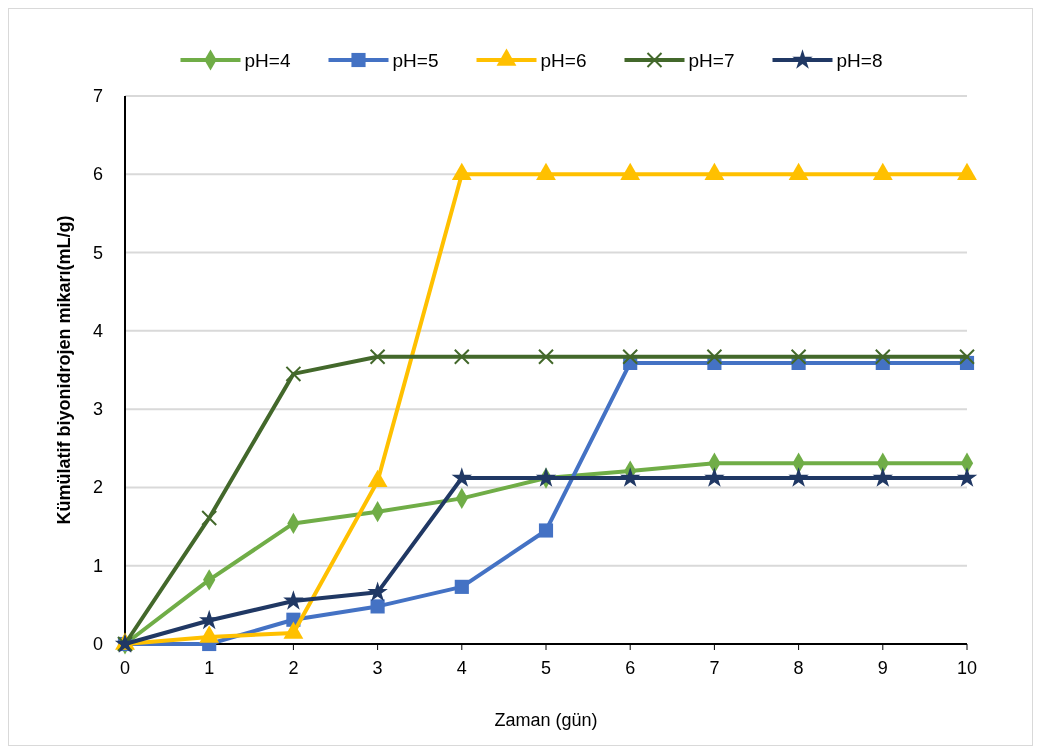 This screenshot has width=1041, height=754. Describe the element at coordinates (546, 720) in the screenshot. I see `x-axis-title: Zaman (gün)` at that location.